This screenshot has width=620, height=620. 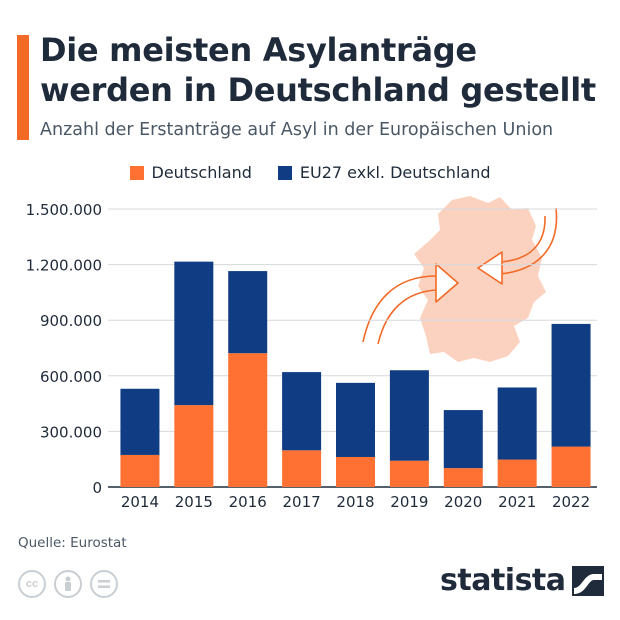 What do you see at coordinates (460, 279) in the screenshot?
I see `germany-map-icon` at bounding box center [460, 279].